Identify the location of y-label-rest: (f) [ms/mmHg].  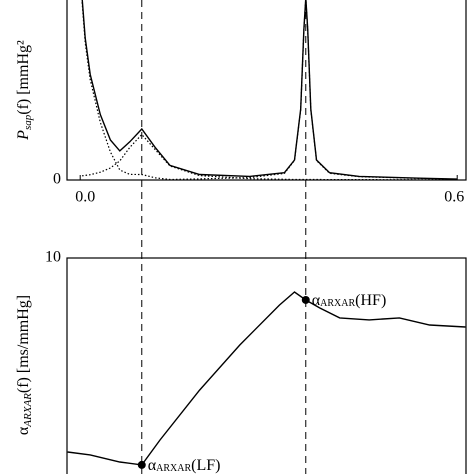
(23, 344).